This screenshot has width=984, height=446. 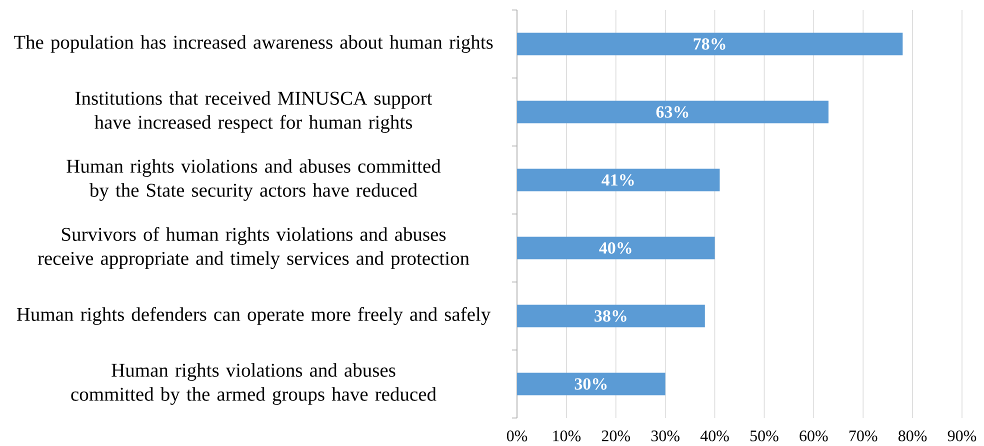 I want to click on data-label: 63%, so click(x=672, y=112).